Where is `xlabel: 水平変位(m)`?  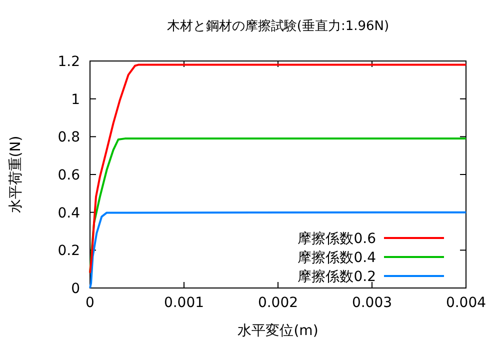
xlabel: 水平変位(m) is located at coordinates (278, 331).